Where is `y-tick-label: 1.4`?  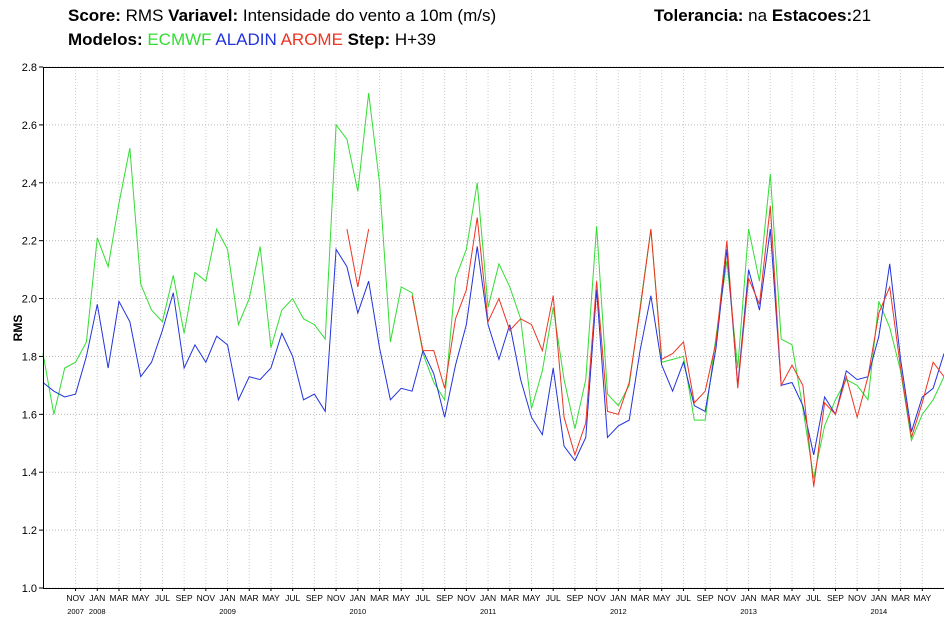
y-tick-label: 1.4 is located at coordinates (29, 473).